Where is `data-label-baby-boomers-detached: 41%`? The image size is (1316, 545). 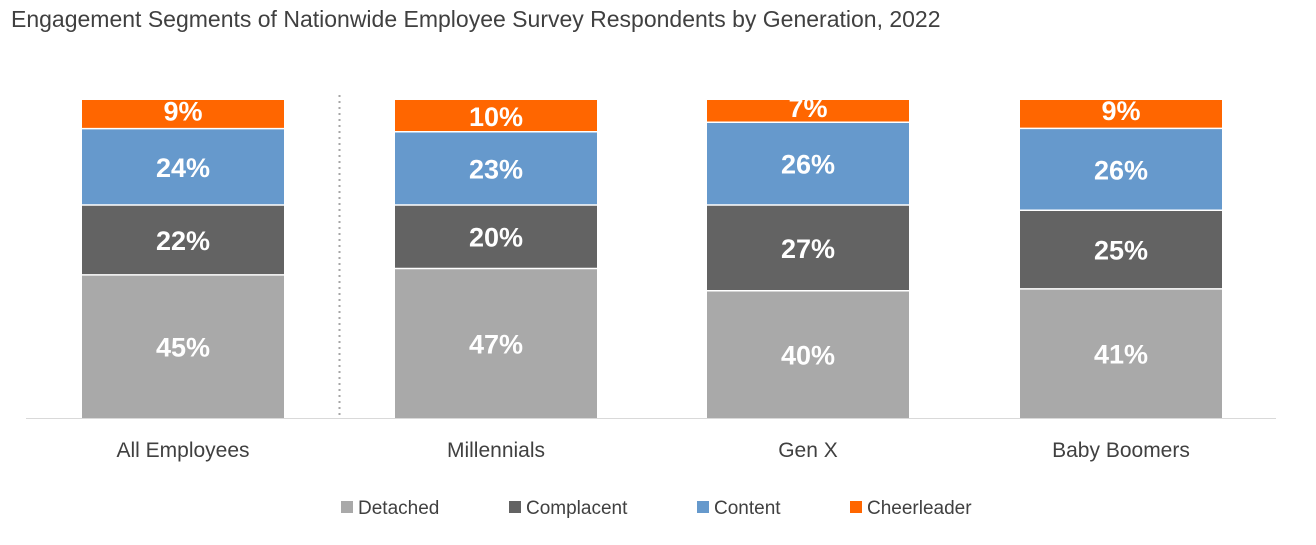 data-label-baby-boomers-detached: 41% is located at coordinates (1121, 354).